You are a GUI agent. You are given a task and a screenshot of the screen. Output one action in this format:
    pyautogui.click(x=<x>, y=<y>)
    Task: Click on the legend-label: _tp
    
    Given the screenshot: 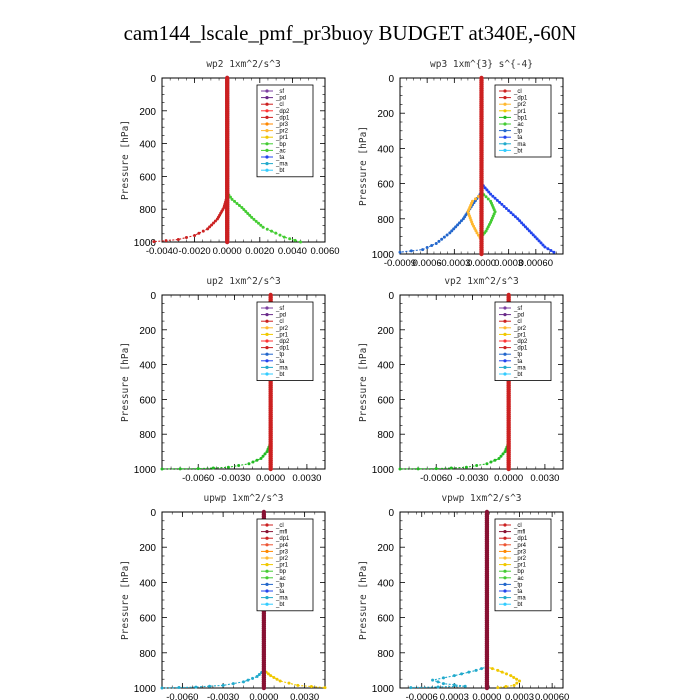 What is the action you would take?
    pyautogui.click(x=518, y=355)
    